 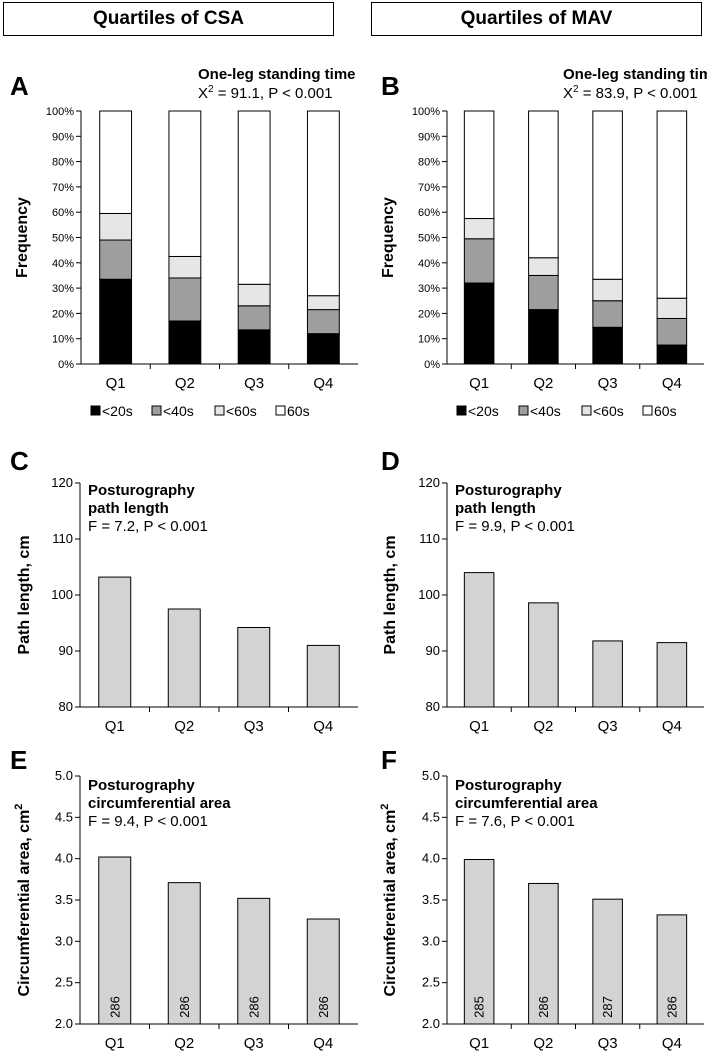 I want to click on panel-b-ytick-label: 20%, so click(x=429, y=314).